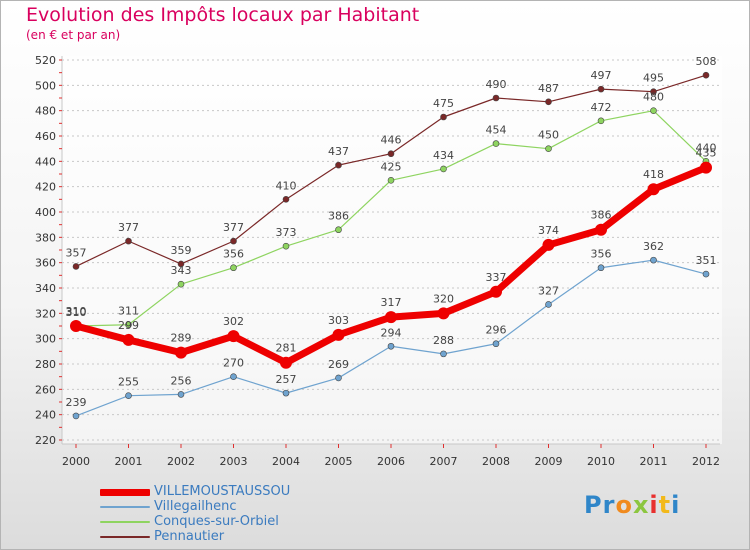  I want to click on data-label: 239, so click(76, 402).